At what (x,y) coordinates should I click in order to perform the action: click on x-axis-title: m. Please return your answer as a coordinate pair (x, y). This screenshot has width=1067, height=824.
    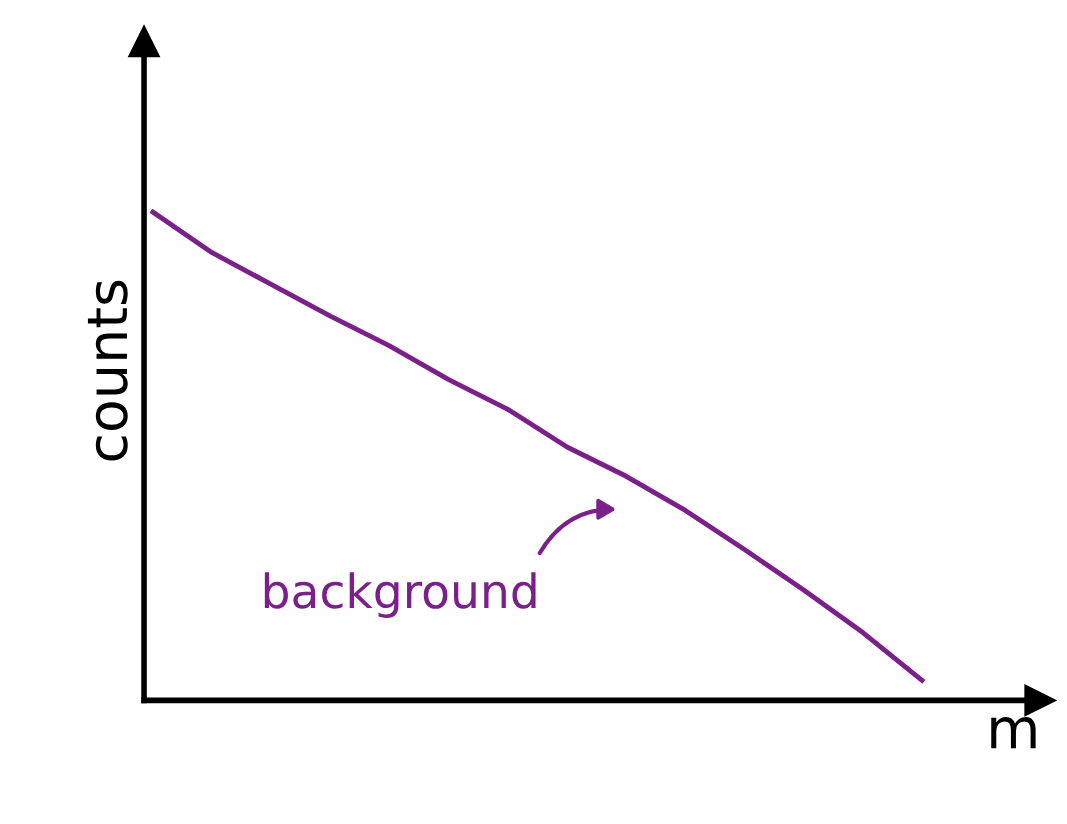
    Looking at the image, I should click on (1013, 733).